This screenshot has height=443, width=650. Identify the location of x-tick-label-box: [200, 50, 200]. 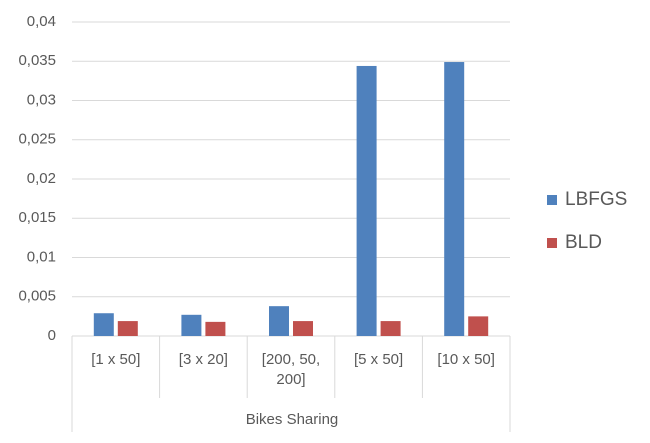
(291, 369).